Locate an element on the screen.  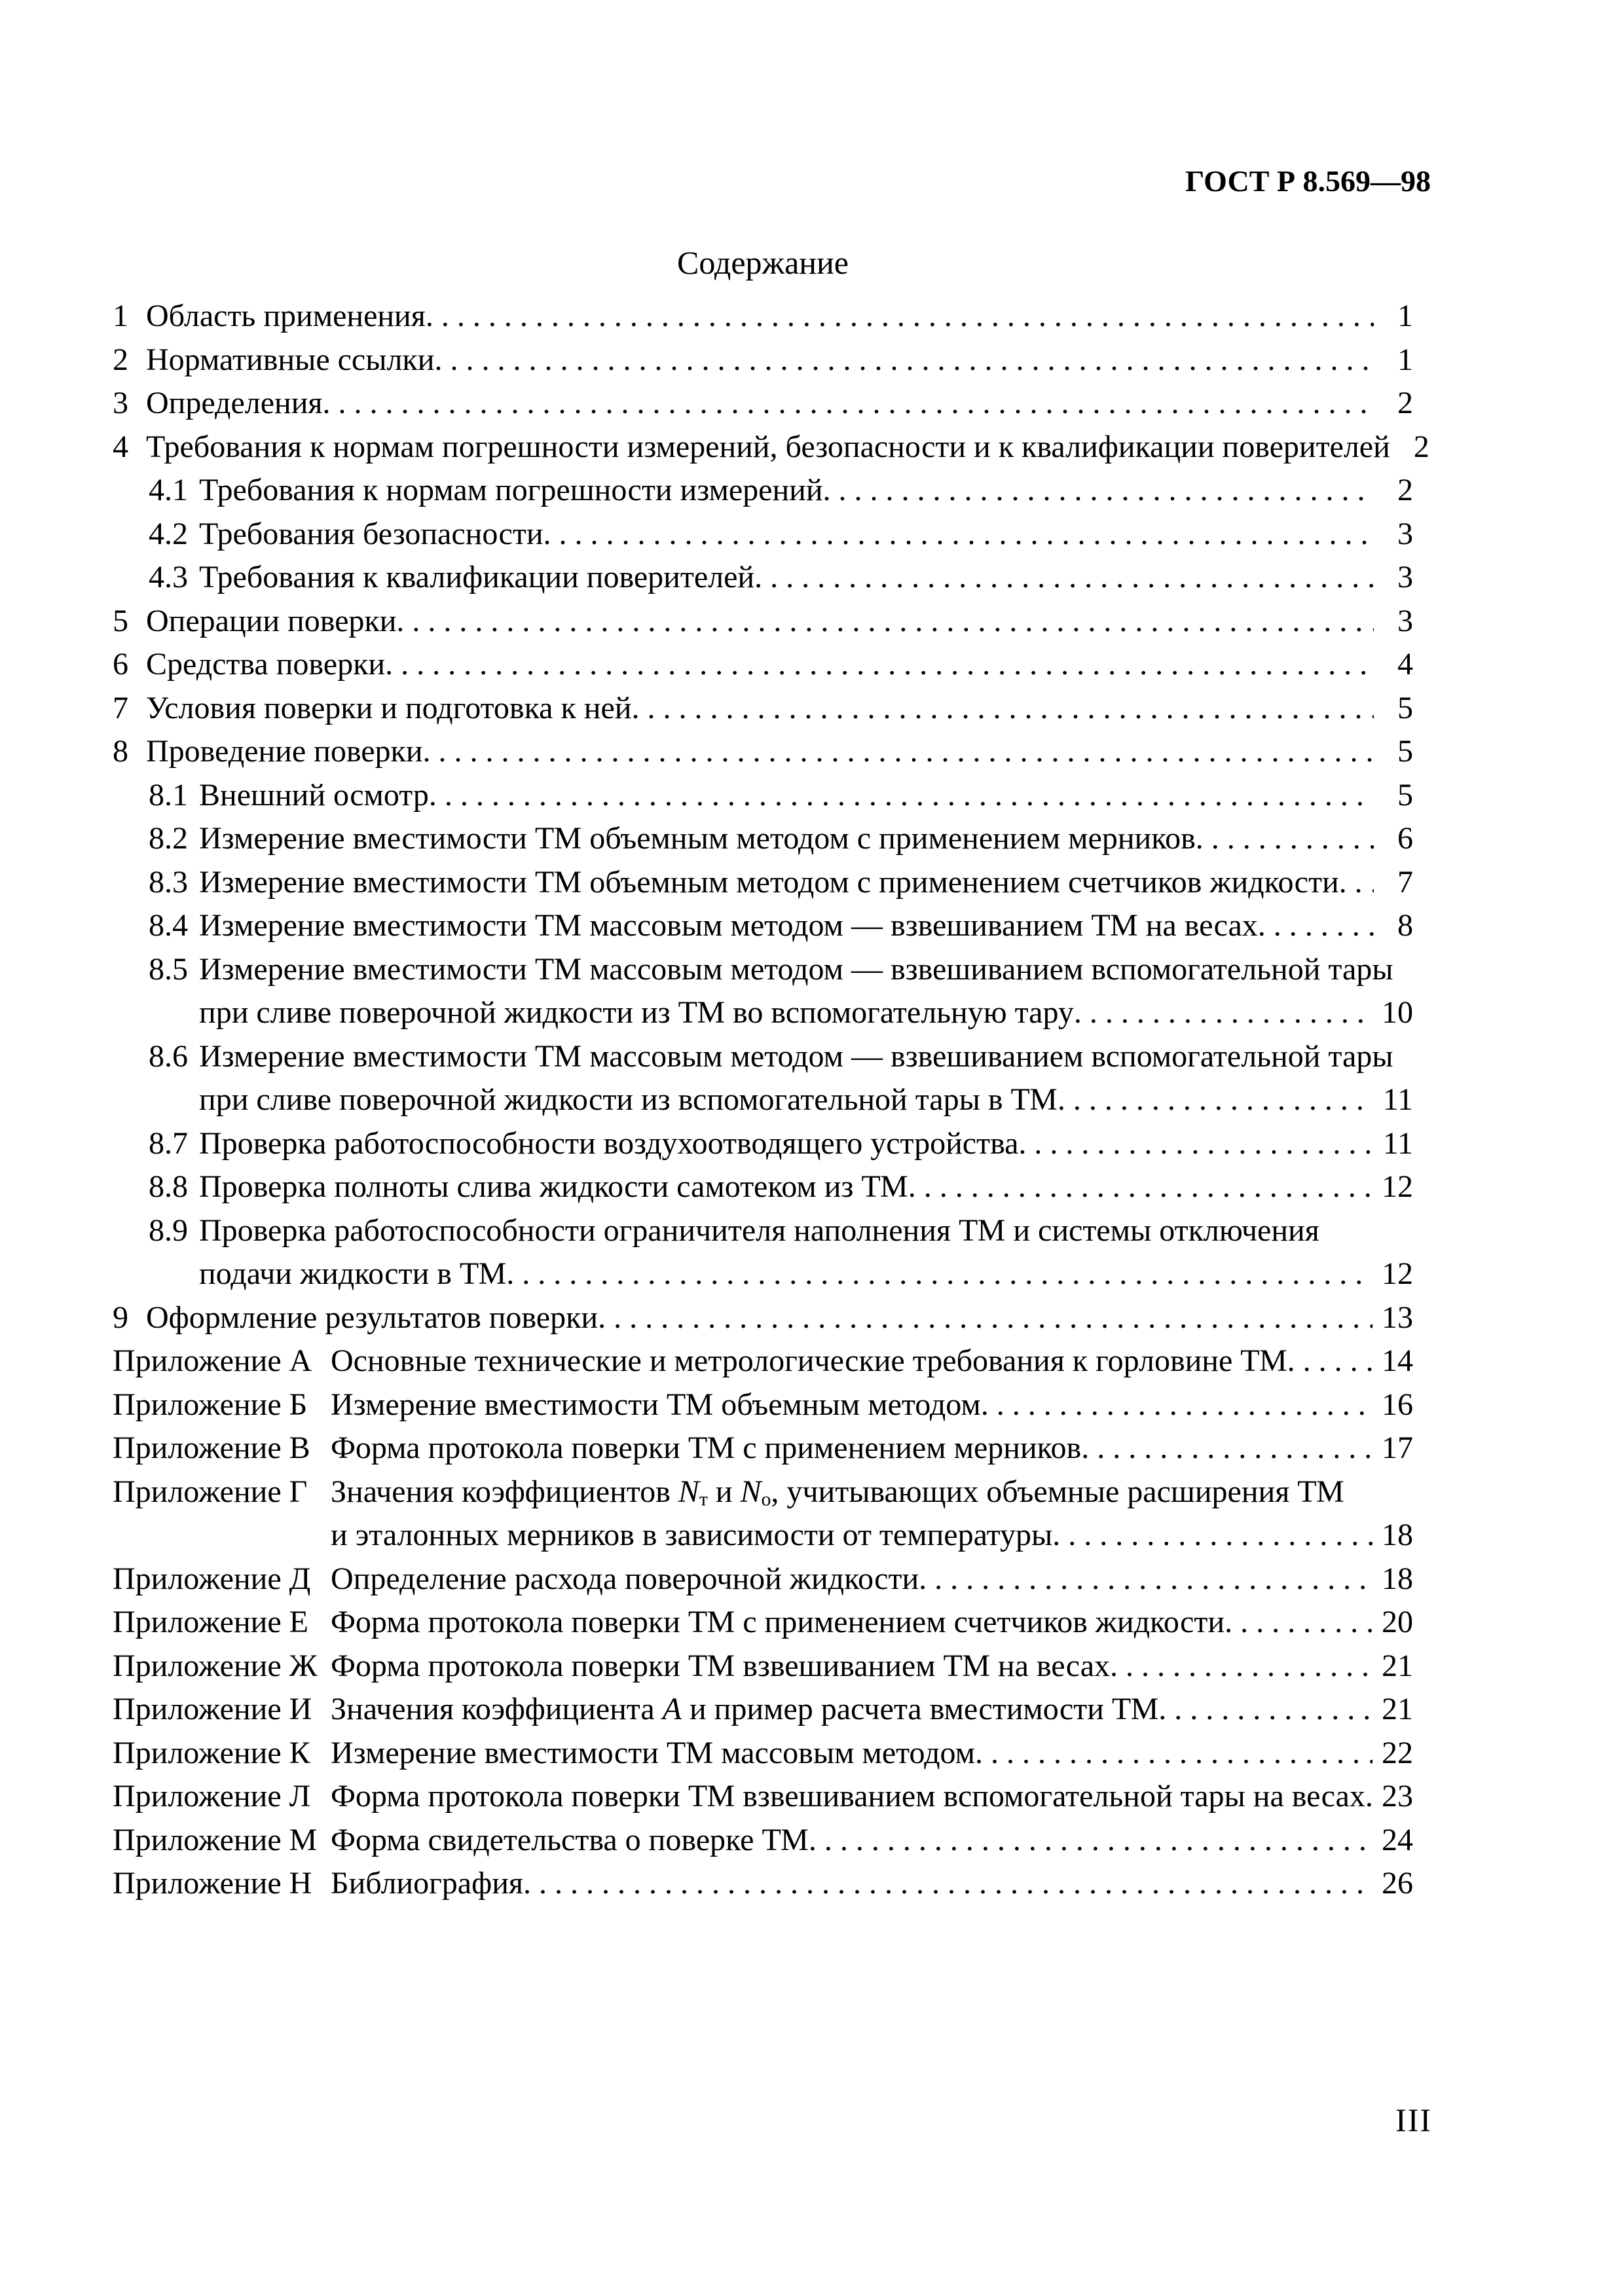
toc-entry-appendix-label: Приложение Е is located at coordinates (211, 1622).